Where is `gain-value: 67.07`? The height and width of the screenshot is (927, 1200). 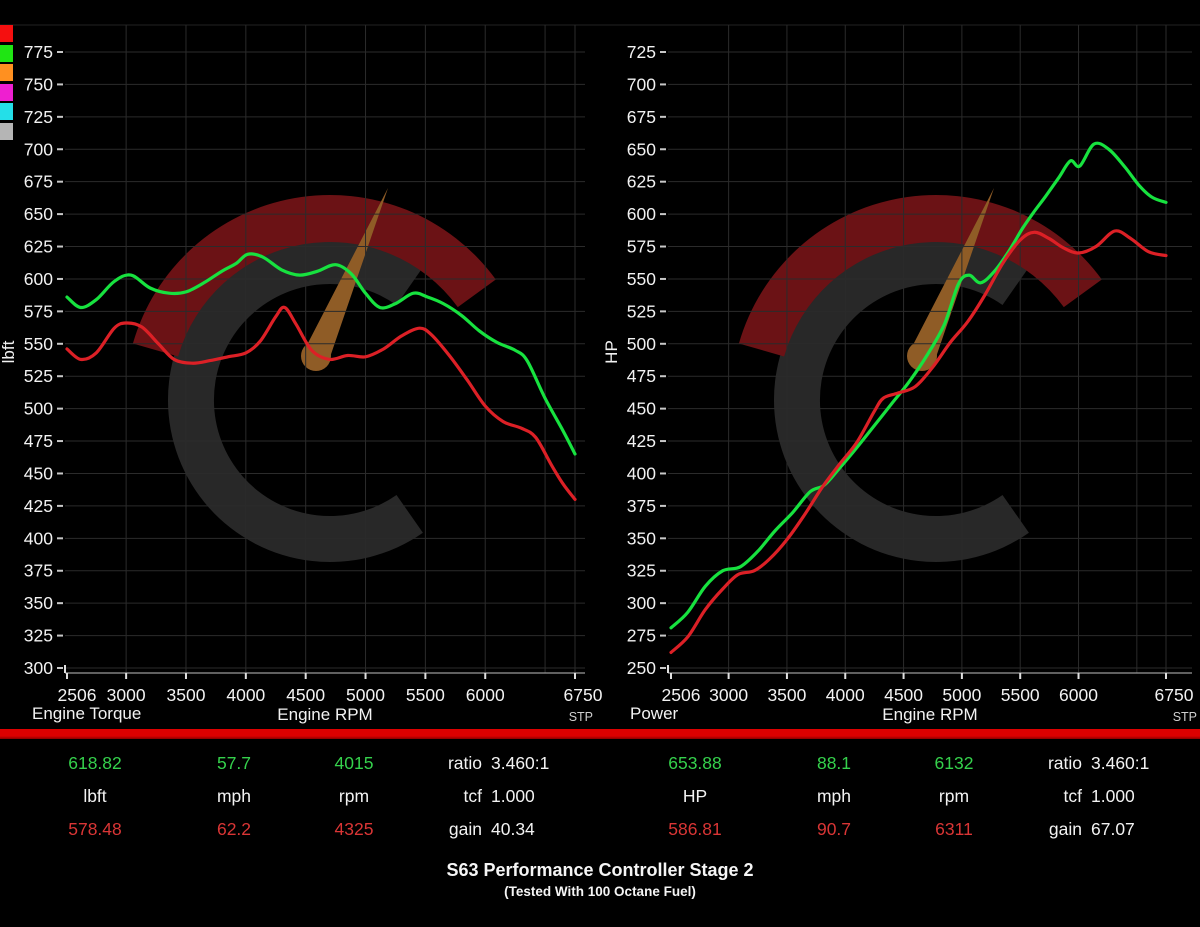
gain-value: 67.07 is located at coordinates (1113, 829).